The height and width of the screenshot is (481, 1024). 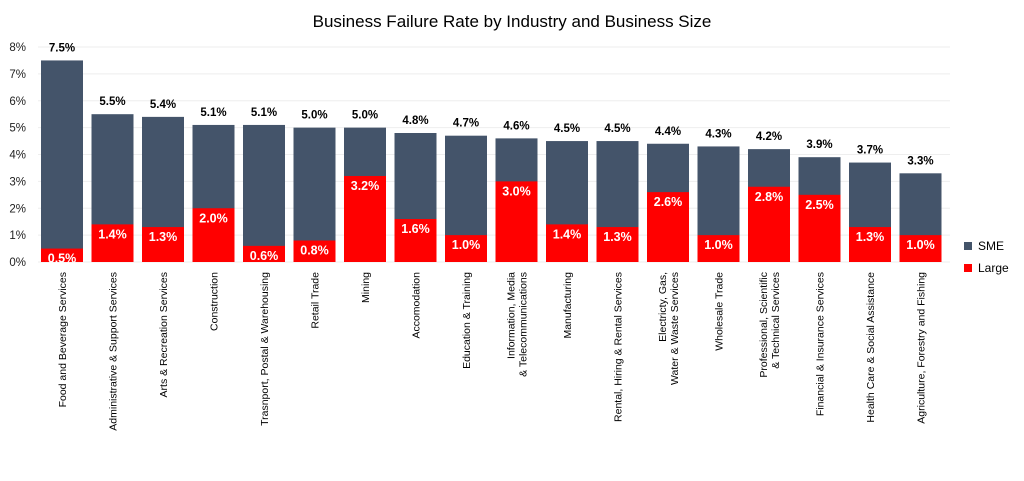 What do you see at coordinates (417, 305) in the screenshot?
I see `svg-text: Accomodation` at bounding box center [417, 305].